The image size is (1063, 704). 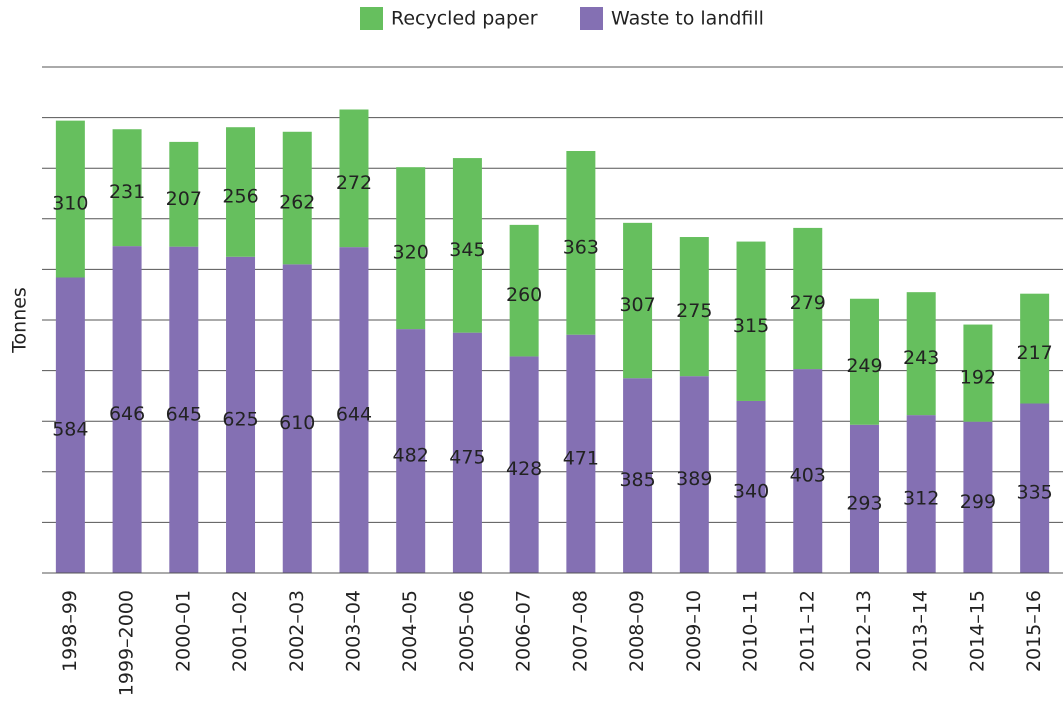 I want to click on legend-label: Recycled paper, so click(x=464, y=19).